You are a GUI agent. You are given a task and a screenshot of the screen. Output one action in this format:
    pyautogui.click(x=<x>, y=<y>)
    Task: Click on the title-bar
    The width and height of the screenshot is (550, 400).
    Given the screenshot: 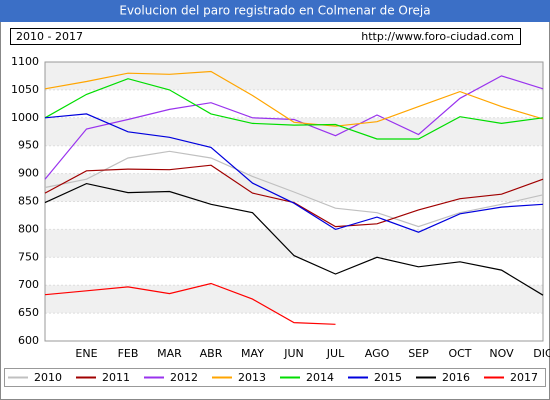 What is the action you would take?
    pyautogui.click(x=275, y=11)
    